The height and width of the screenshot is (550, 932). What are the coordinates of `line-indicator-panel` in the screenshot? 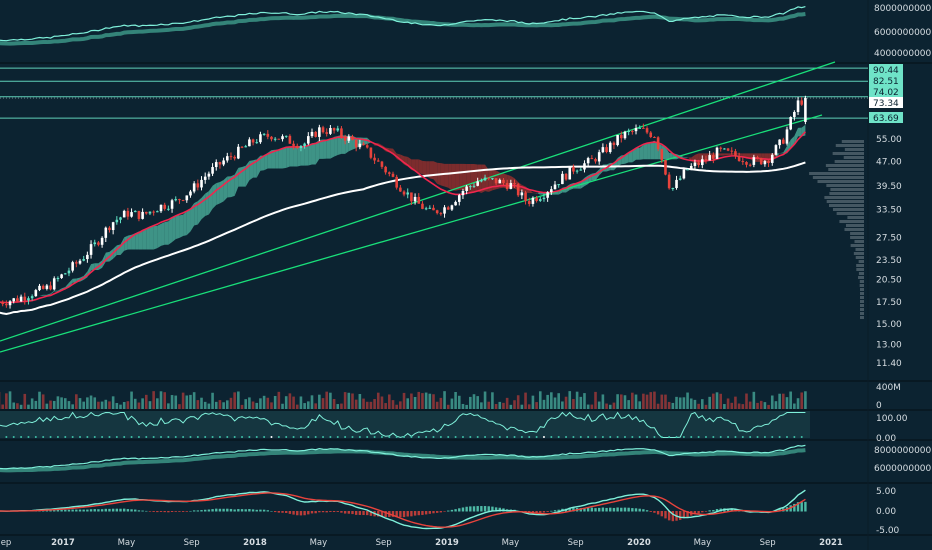 It's located at (403, 458).